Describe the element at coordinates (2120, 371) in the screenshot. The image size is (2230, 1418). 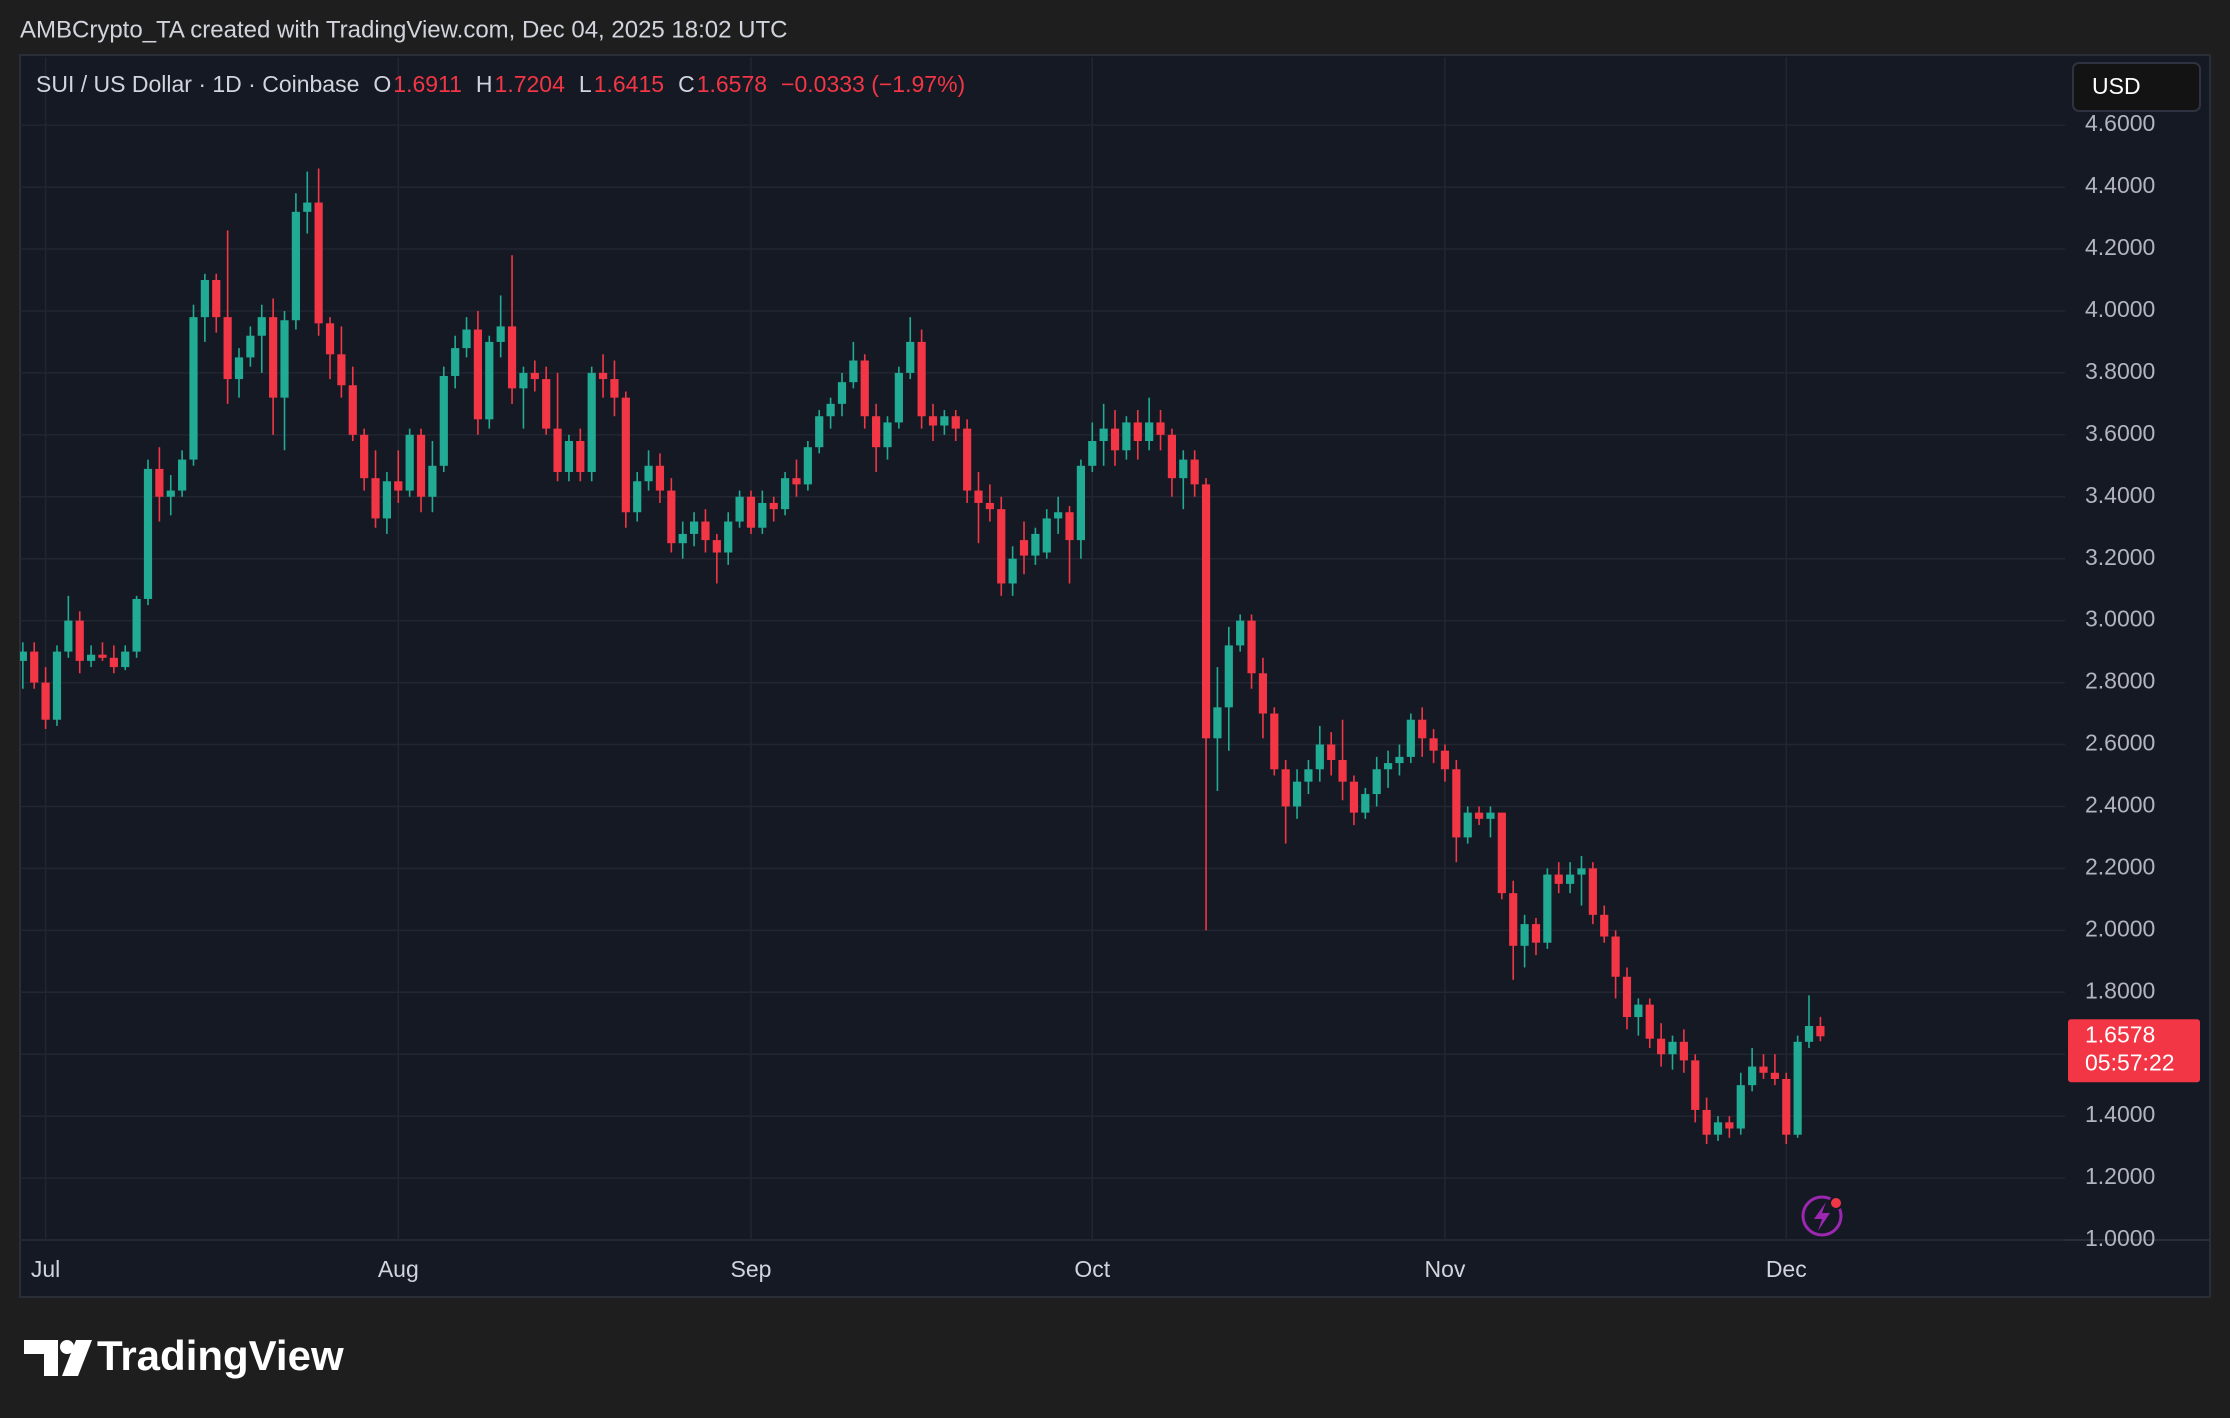
I see `y-tick-label: 3.8000` at that location.